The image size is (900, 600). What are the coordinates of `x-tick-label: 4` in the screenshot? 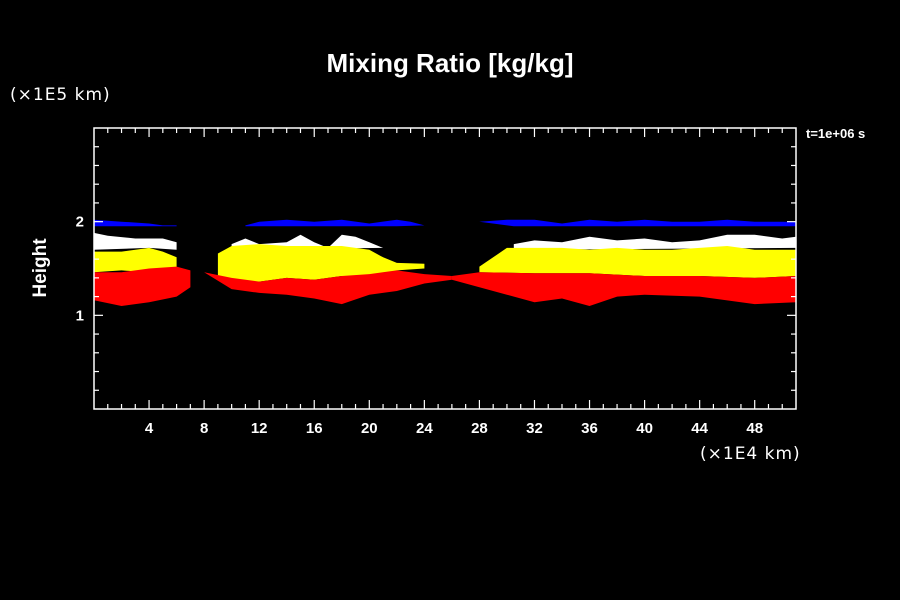 It's located at (149, 428).